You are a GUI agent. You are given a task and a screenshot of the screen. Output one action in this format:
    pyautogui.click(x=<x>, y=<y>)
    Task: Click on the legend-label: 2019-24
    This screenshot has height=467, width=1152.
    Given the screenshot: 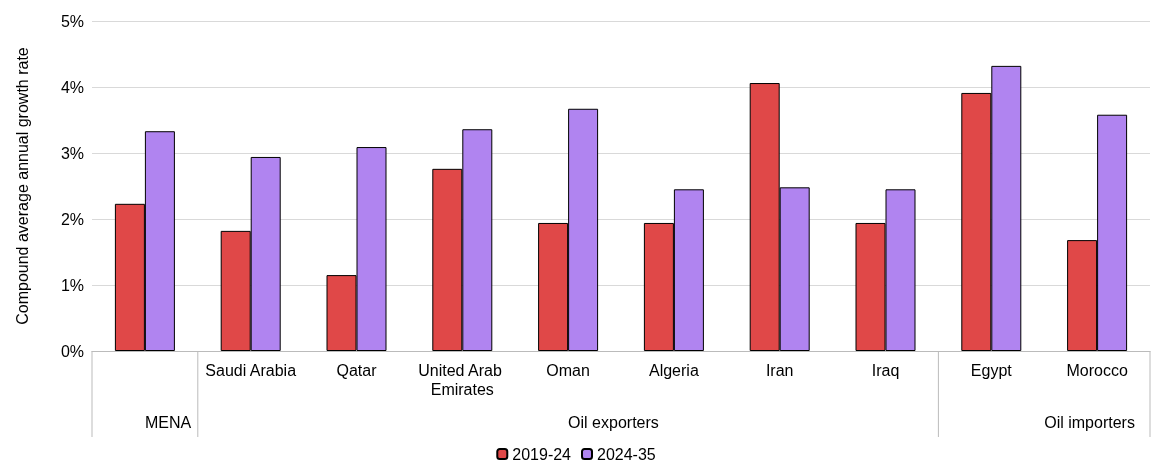 What is the action you would take?
    pyautogui.click(x=542, y=454)
    